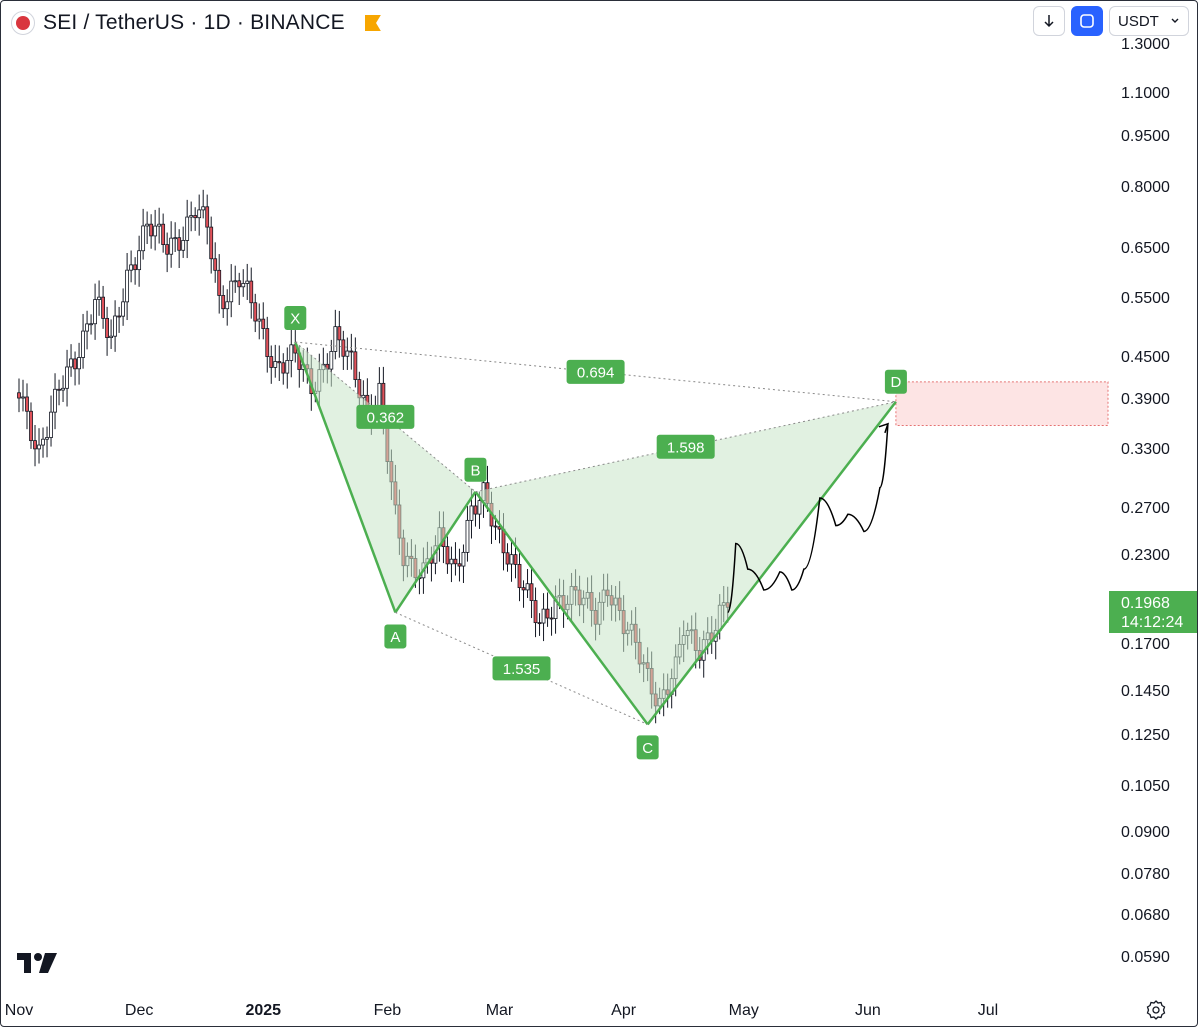  I want to click on pattern-point-x: X, so click(295, 318).